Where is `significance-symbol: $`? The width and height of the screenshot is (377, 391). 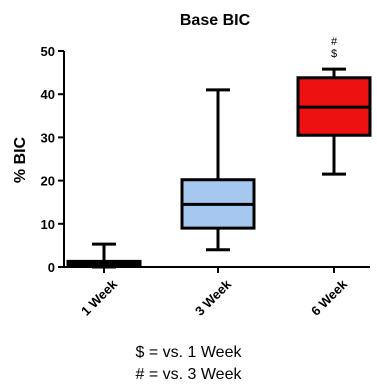
significance-symbol: $ is located at coordinates (334, 54).